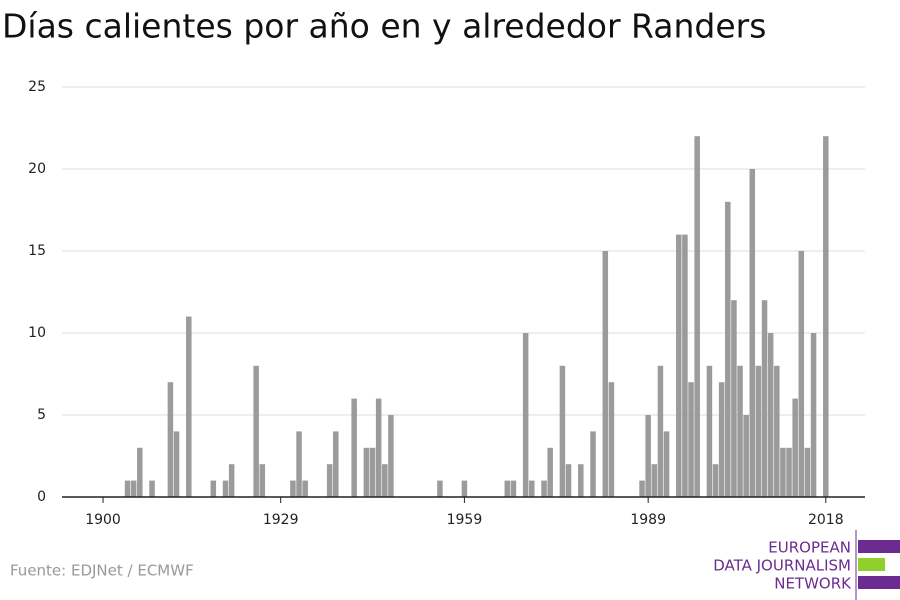  Describe the element at coordinates (648, 520) in the screenshot. I see `x-tick-label: 1989` at that location.